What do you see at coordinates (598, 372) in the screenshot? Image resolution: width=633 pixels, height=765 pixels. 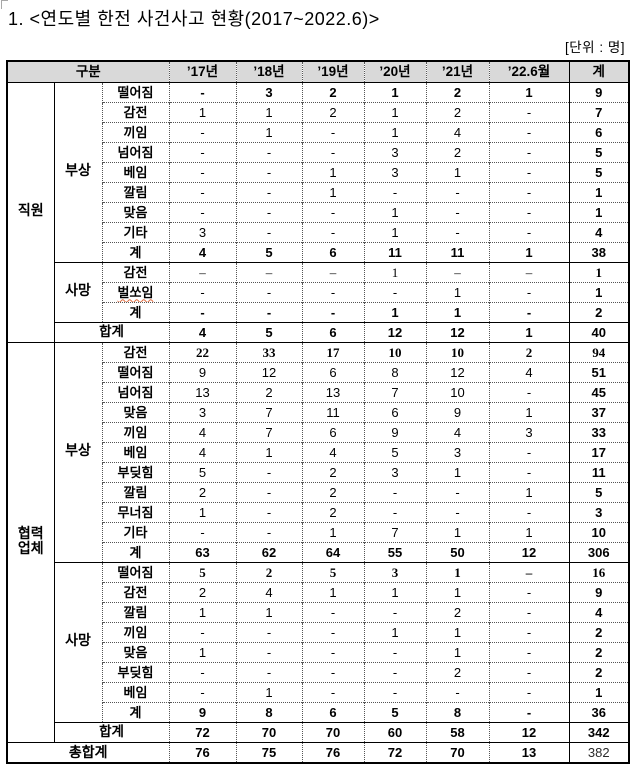 I see `value-cell: 51` at bounding box center [598, 372].